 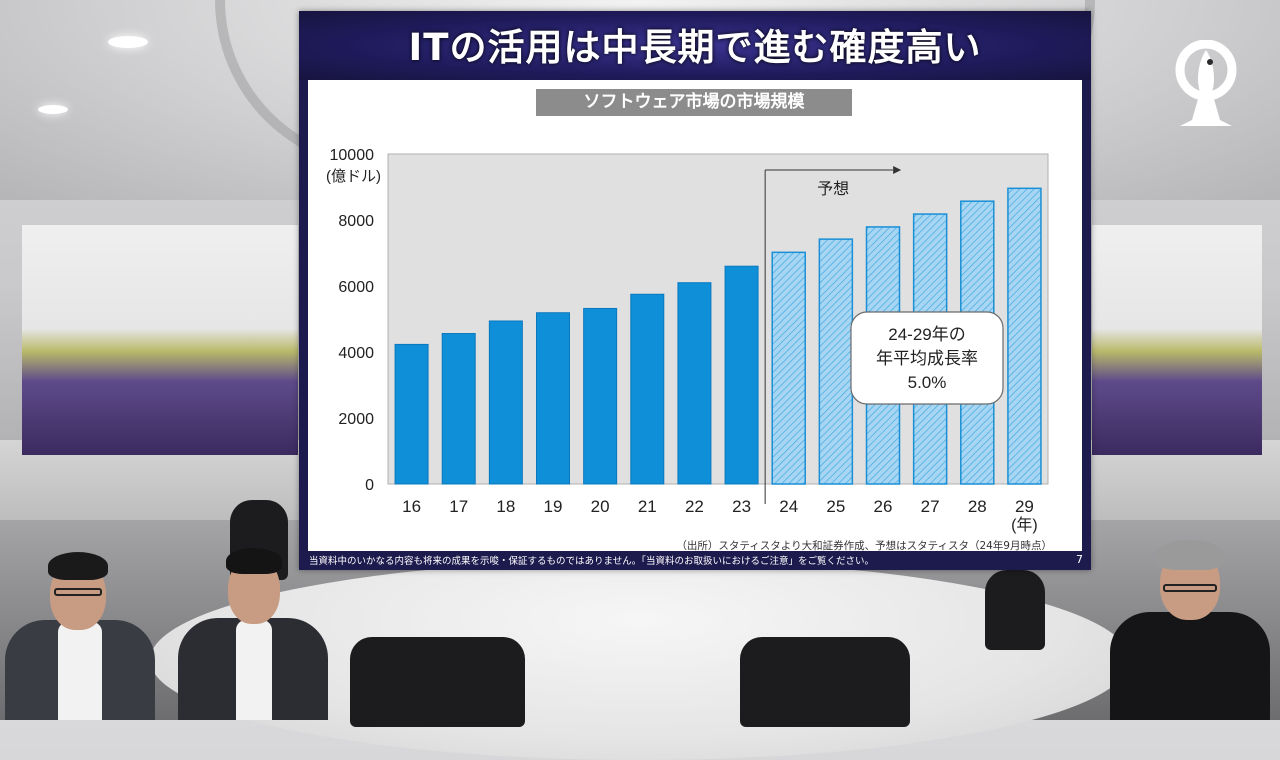 What do you see at coordinates (897, 170) in the screenshot?
I see `forecast-arrow-head` at bounding box center [897, 170].